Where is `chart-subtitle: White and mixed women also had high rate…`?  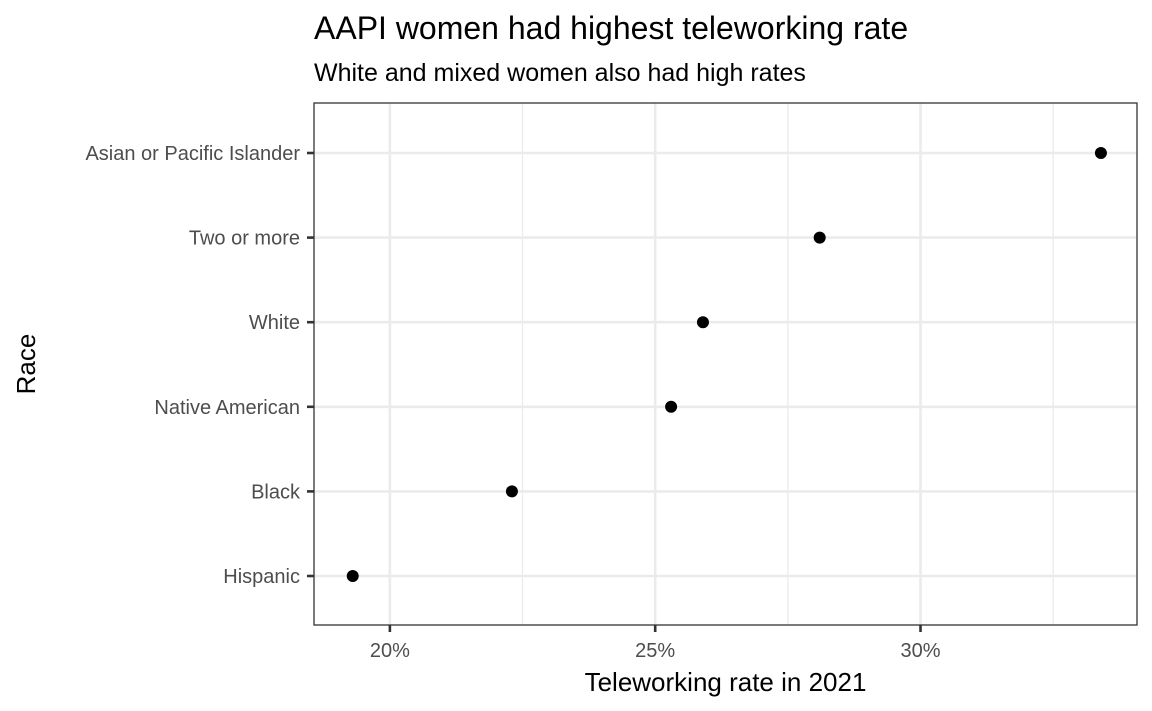 chart-subtitle: White and mixed women also had high rate… is located at coordinates (560, 73).